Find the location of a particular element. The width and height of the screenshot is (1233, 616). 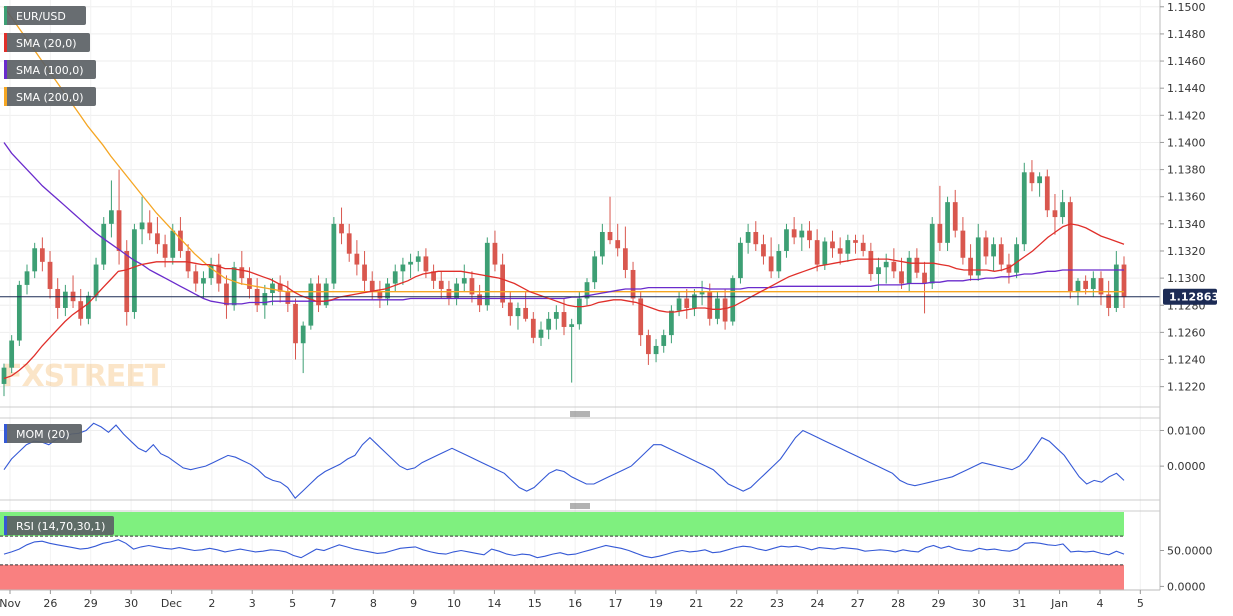

time-tick-label: 9 is located at coordinates (413, 603).